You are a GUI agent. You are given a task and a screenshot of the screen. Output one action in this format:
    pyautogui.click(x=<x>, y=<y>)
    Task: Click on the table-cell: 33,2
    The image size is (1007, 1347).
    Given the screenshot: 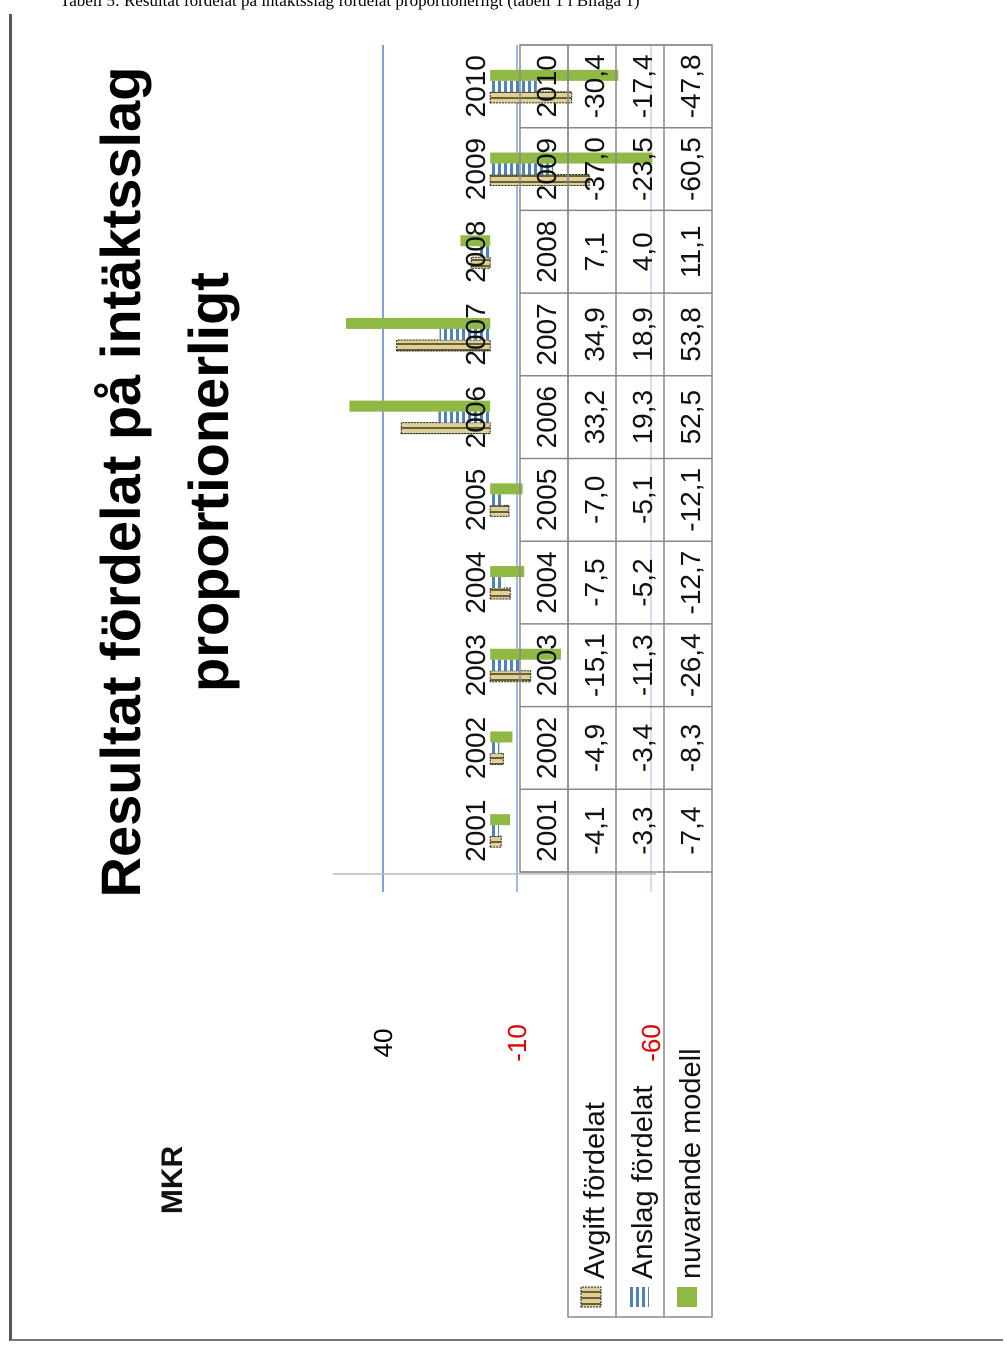 What is the action you would take?
    pyautogui.click(x=594, y=417)
    